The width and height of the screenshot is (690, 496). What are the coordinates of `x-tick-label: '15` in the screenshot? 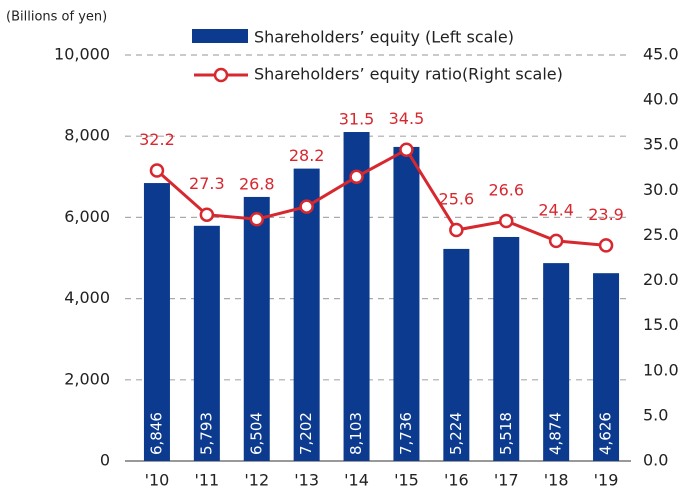 It's located at (406, 480).